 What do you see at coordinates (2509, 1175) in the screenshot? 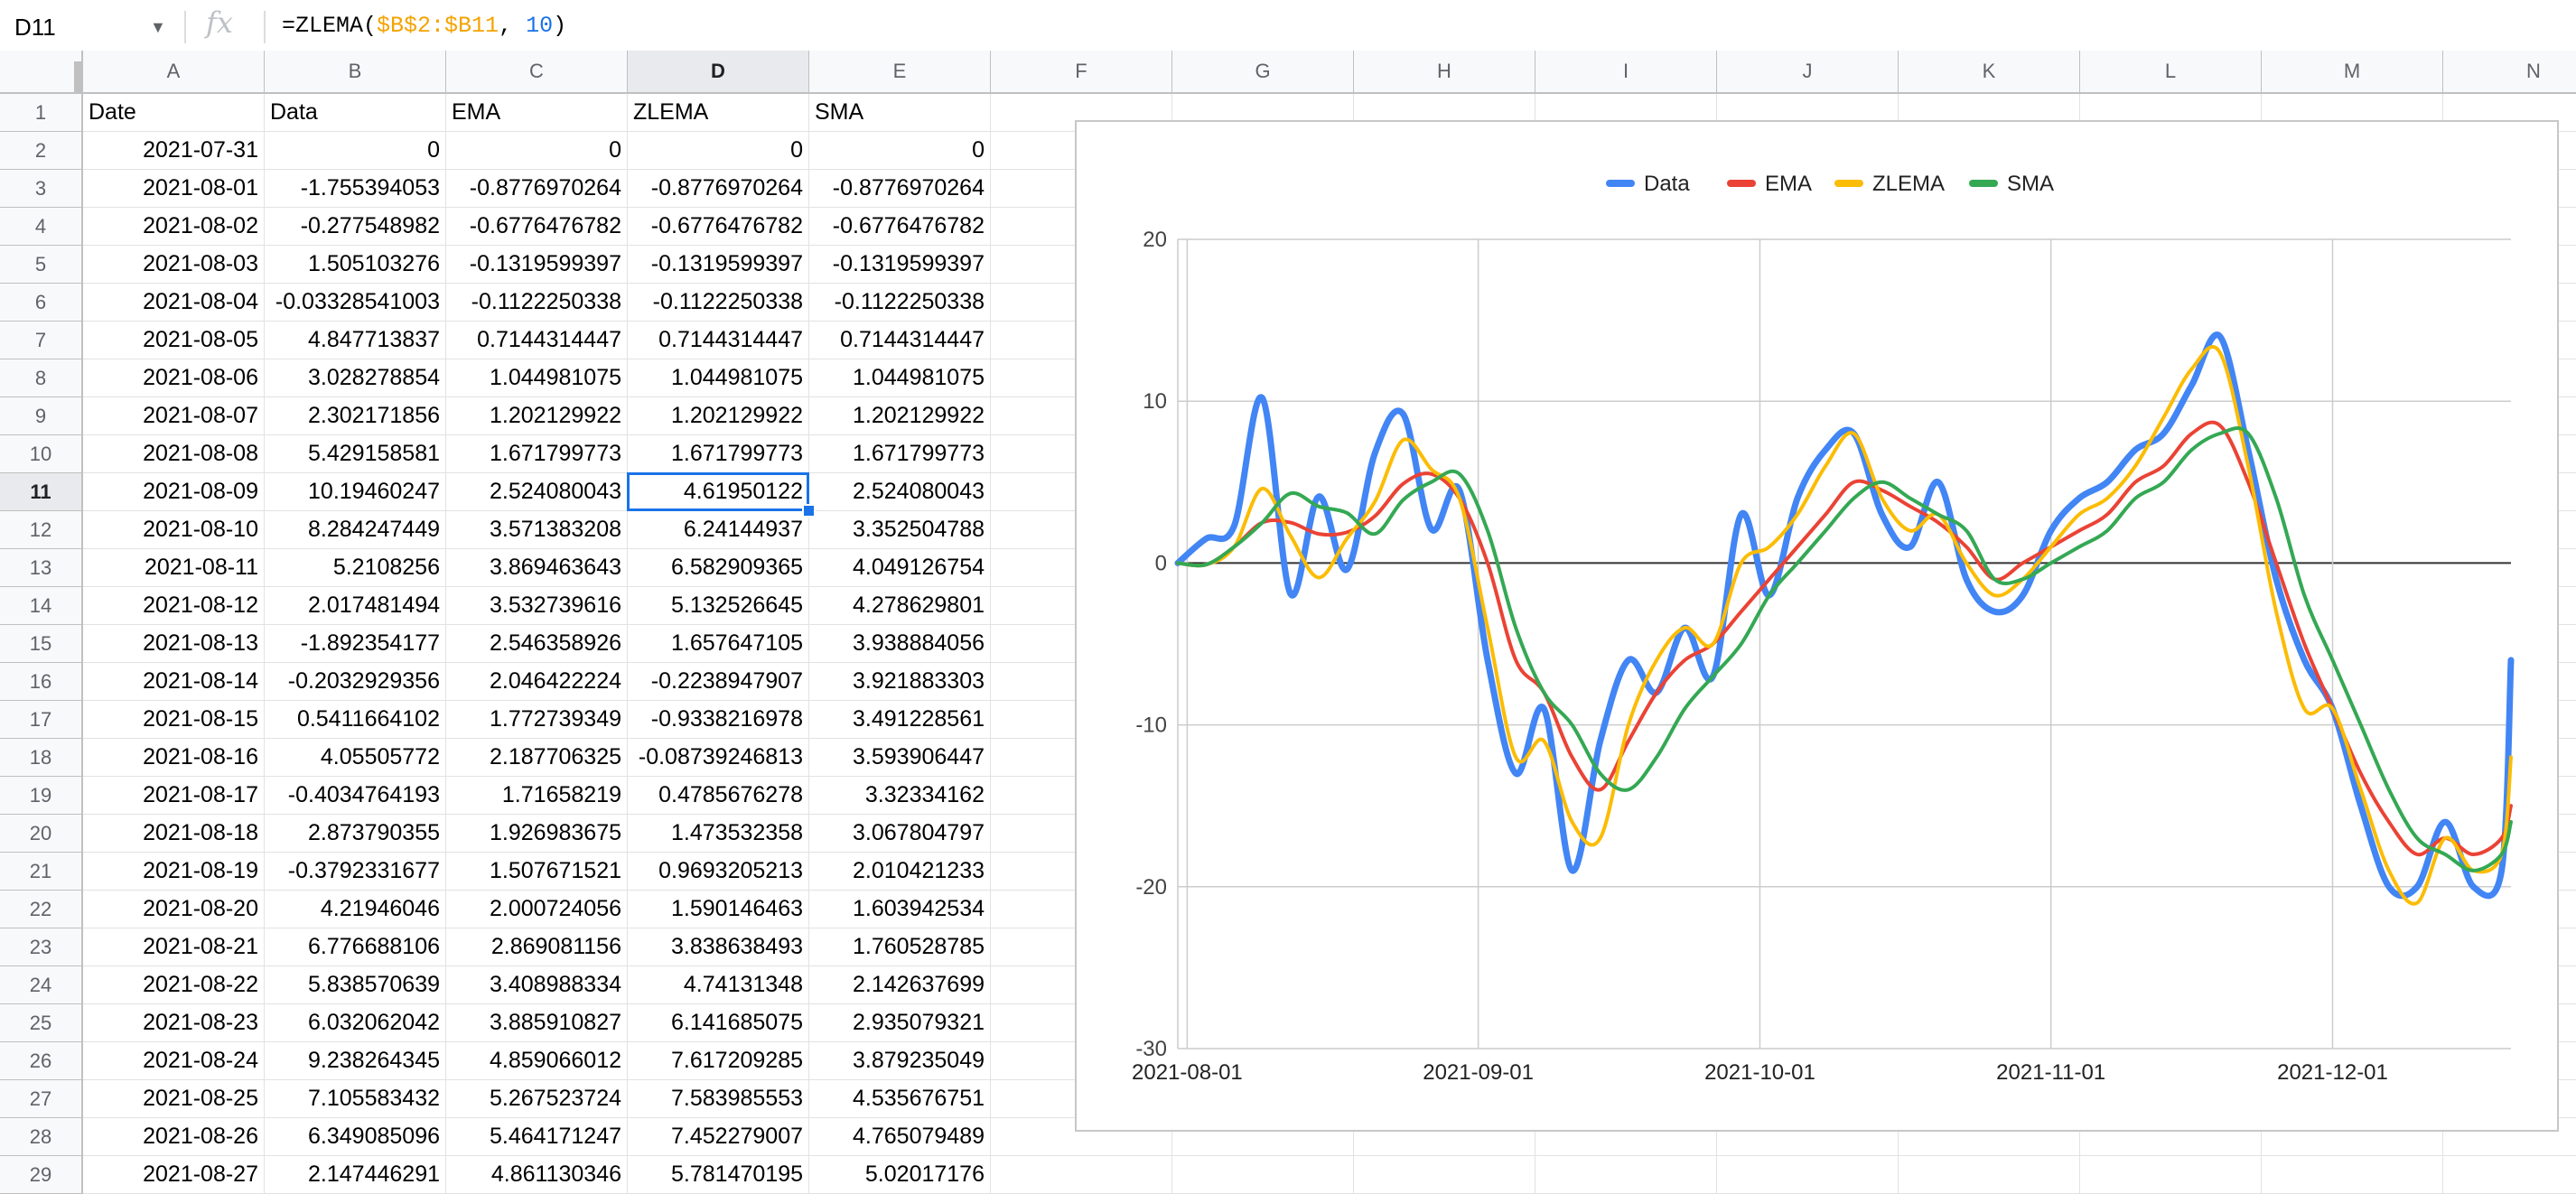
I see `cell-n29` at bounding box center [2509, 1175].